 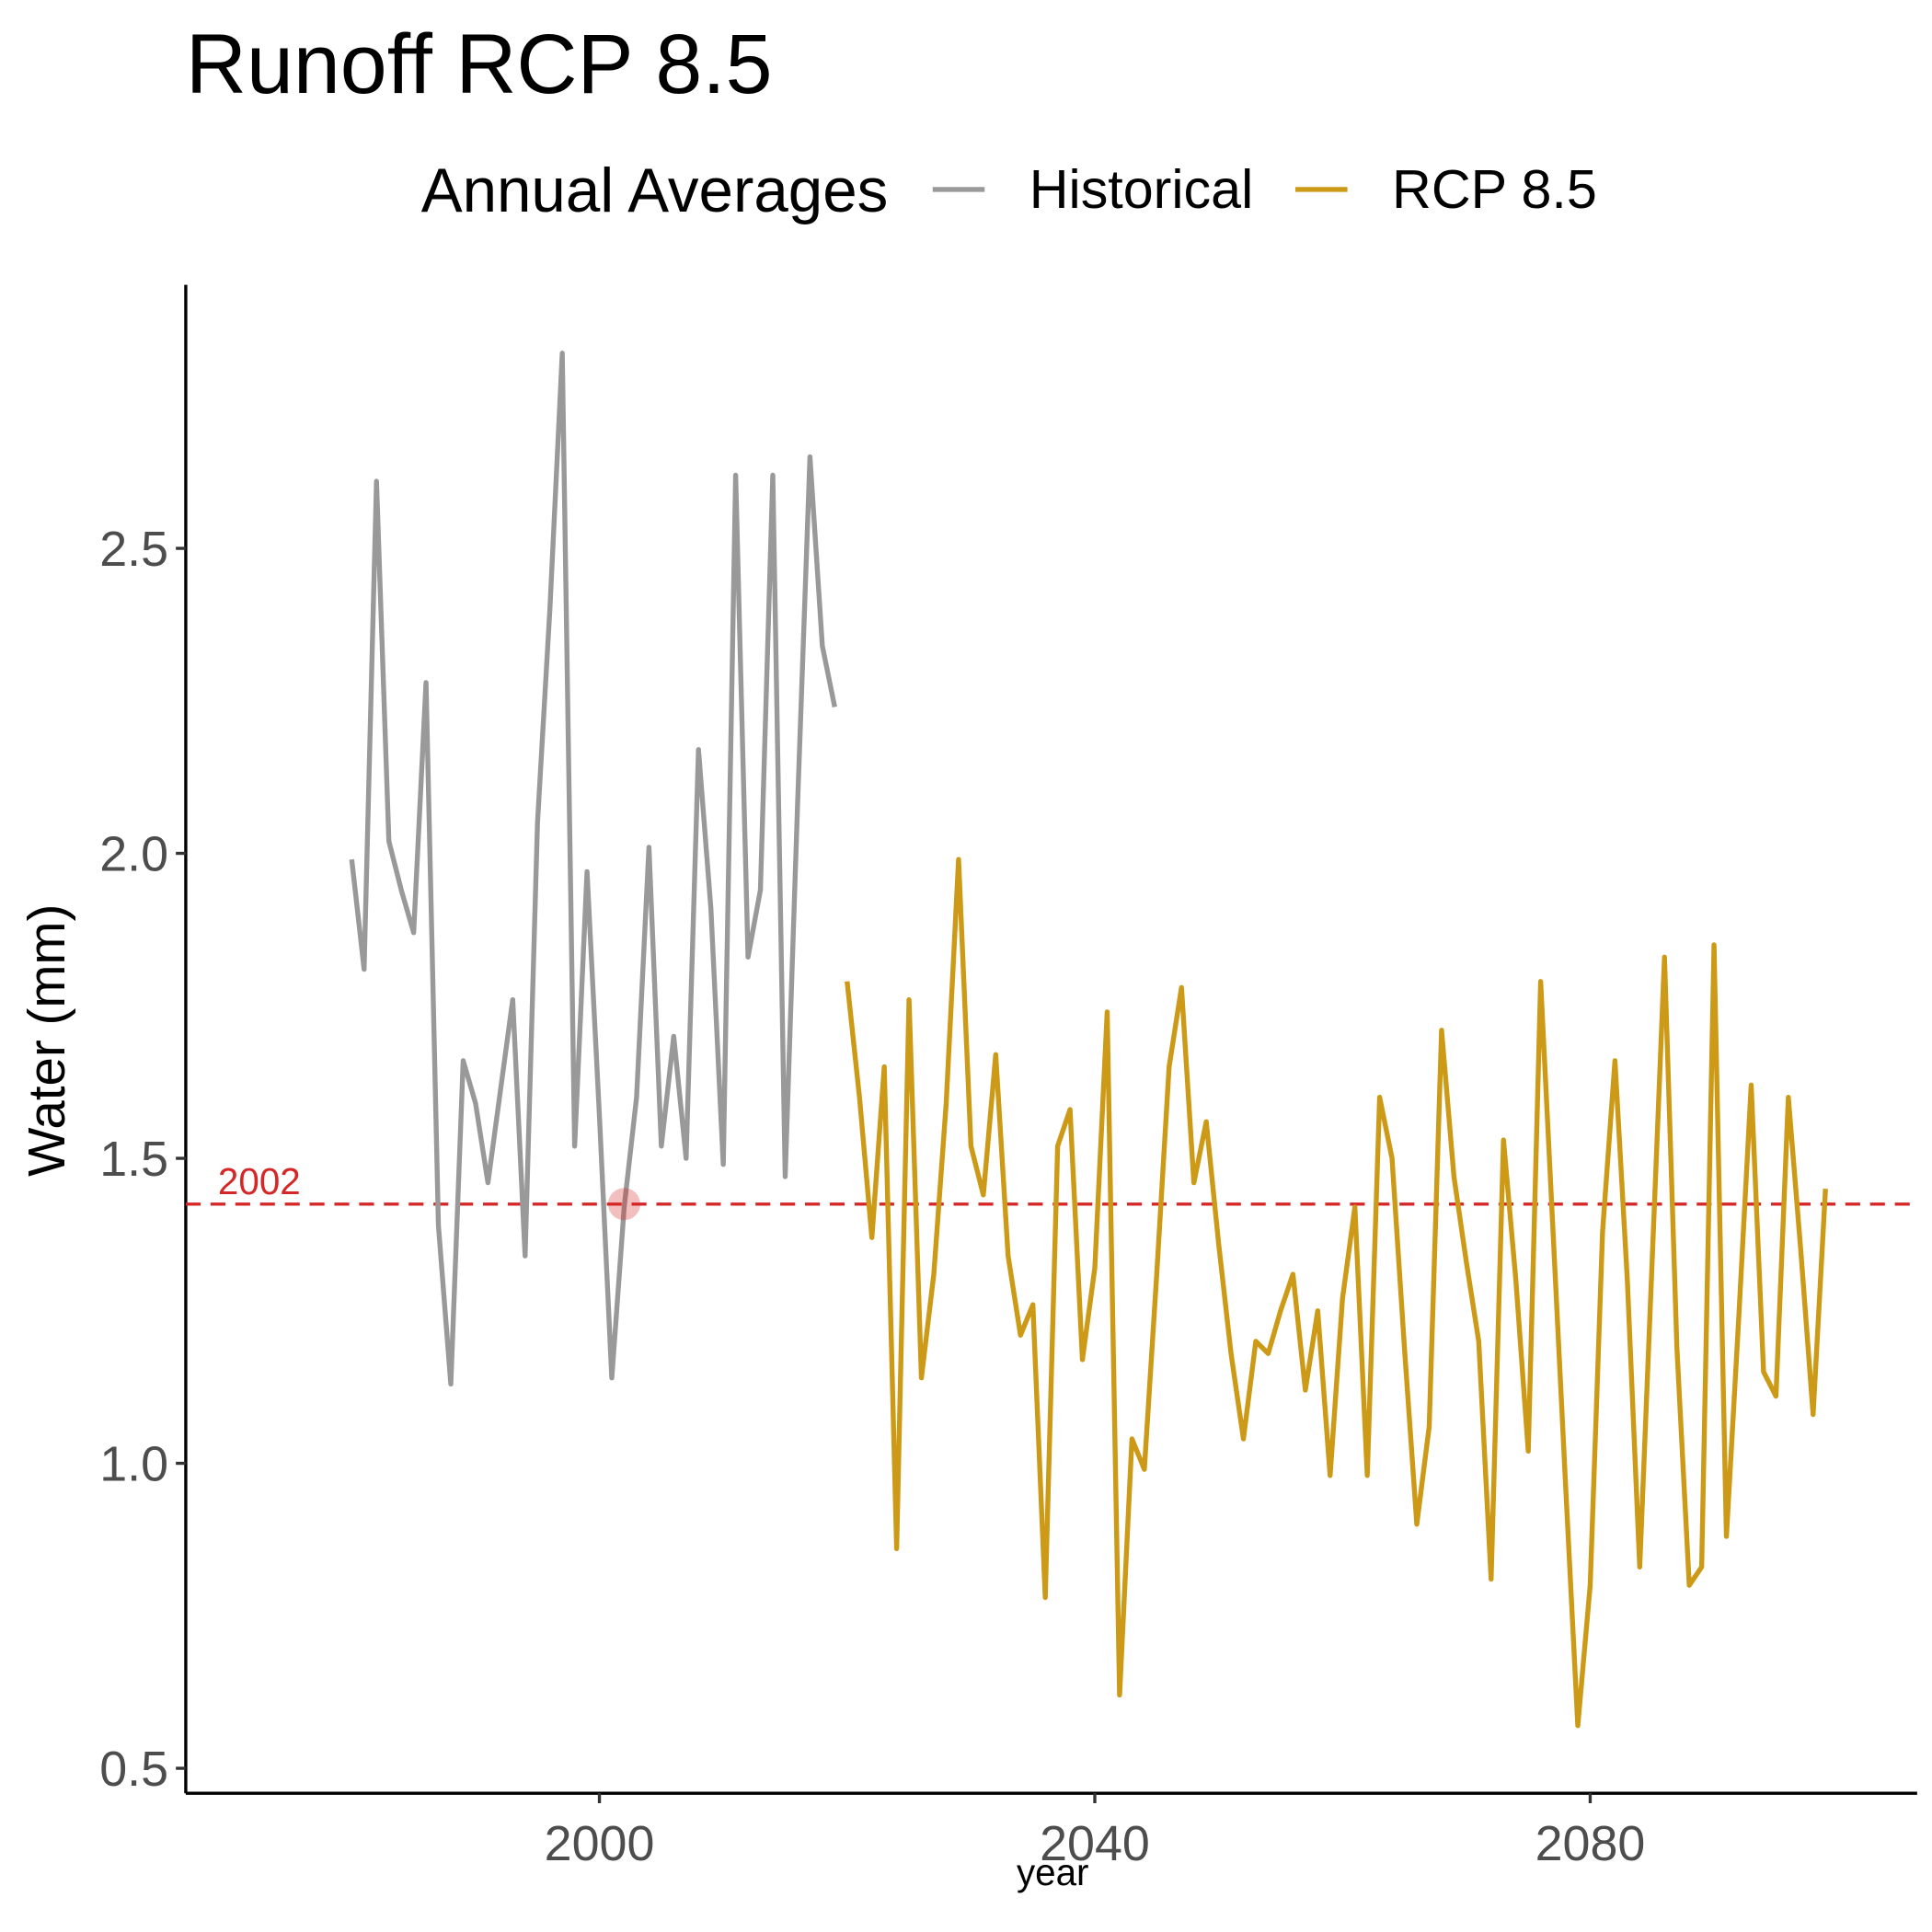 What do you see at coordinates (1590, 1843) in the screenshot?
I see `x-tick-label: 2080` at bounding box center [1590, 1843].